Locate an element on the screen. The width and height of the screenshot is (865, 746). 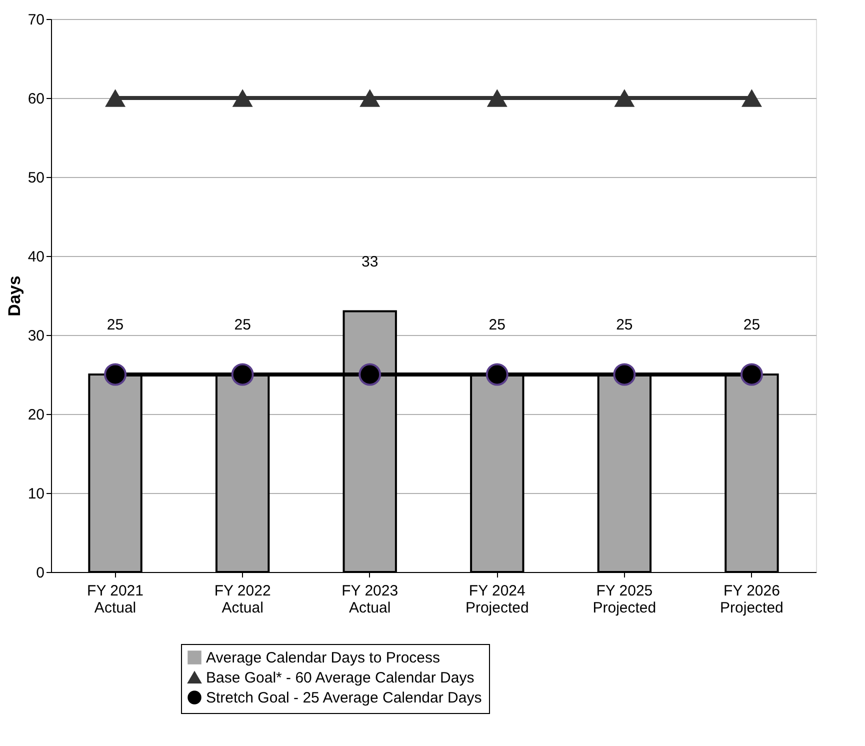
y-tick-label: 10 is located at coordinates (36, 494).